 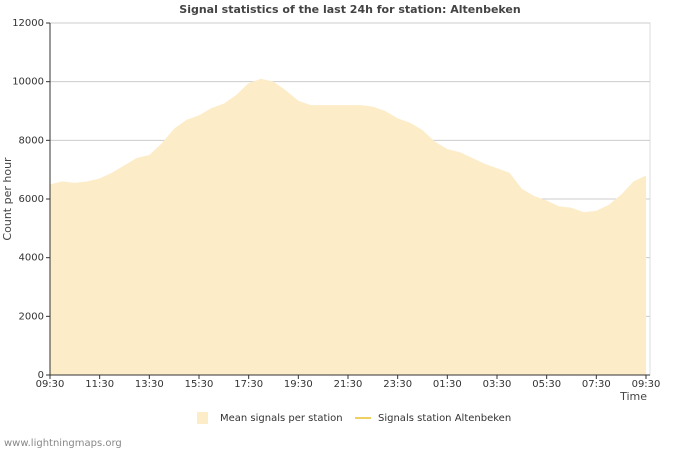 I want to click on y-tick-label: 4000, so click(x=31, y=258).